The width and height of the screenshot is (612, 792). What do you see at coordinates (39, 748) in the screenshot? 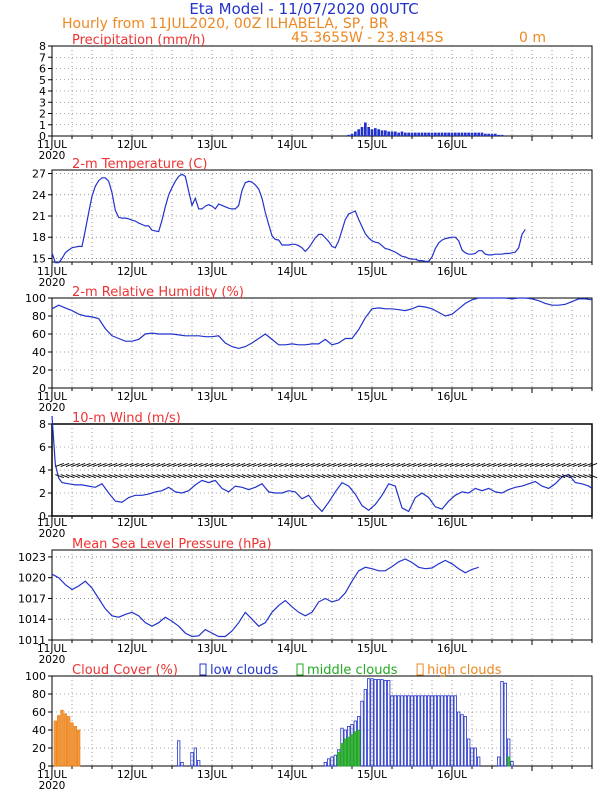
I see `y-tick-label: 20` at bounding box center [39, 748].